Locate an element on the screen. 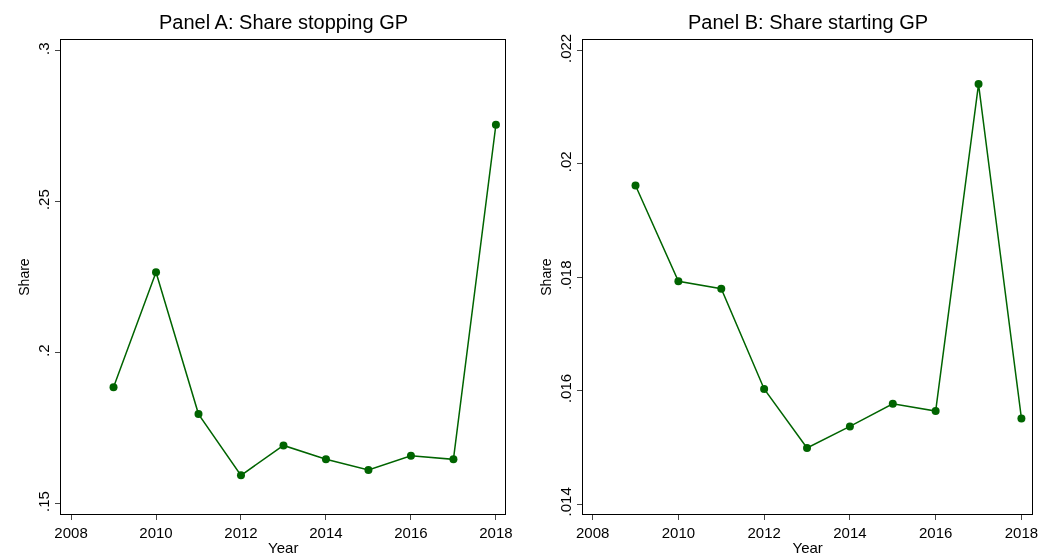 Image resolution: width=1049 pixels, height=557 pixels. y-tick-label: .3 is located at coordinates (44, 48).